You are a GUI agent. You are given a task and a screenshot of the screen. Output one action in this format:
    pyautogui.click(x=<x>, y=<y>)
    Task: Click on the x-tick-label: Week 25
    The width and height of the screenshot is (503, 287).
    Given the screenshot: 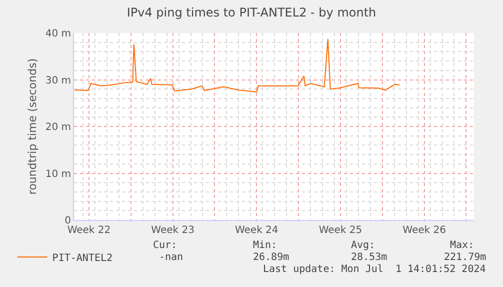 What is the action you would take?
    pyautogui.click(x=340, y=230)
    